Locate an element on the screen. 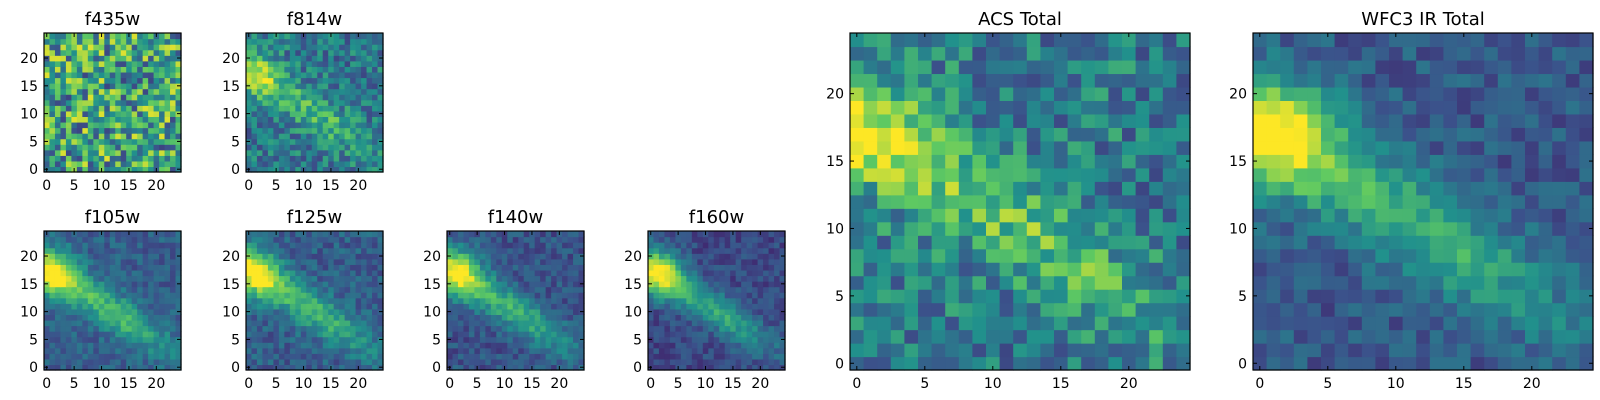  y-tick-label: 5 is located at coordinates (235, 142).